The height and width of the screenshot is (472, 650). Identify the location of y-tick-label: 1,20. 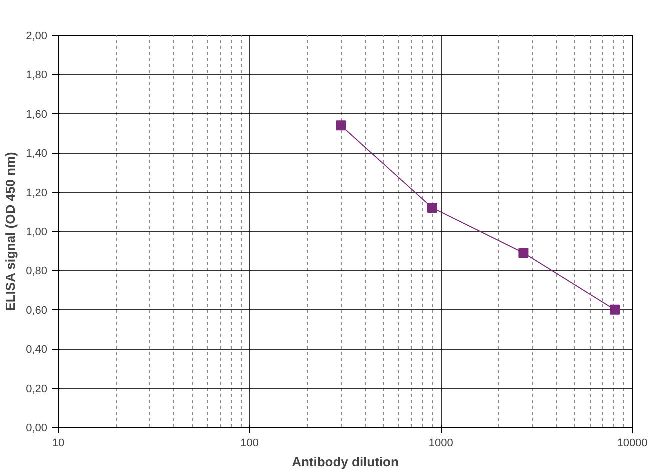
(37, 193).